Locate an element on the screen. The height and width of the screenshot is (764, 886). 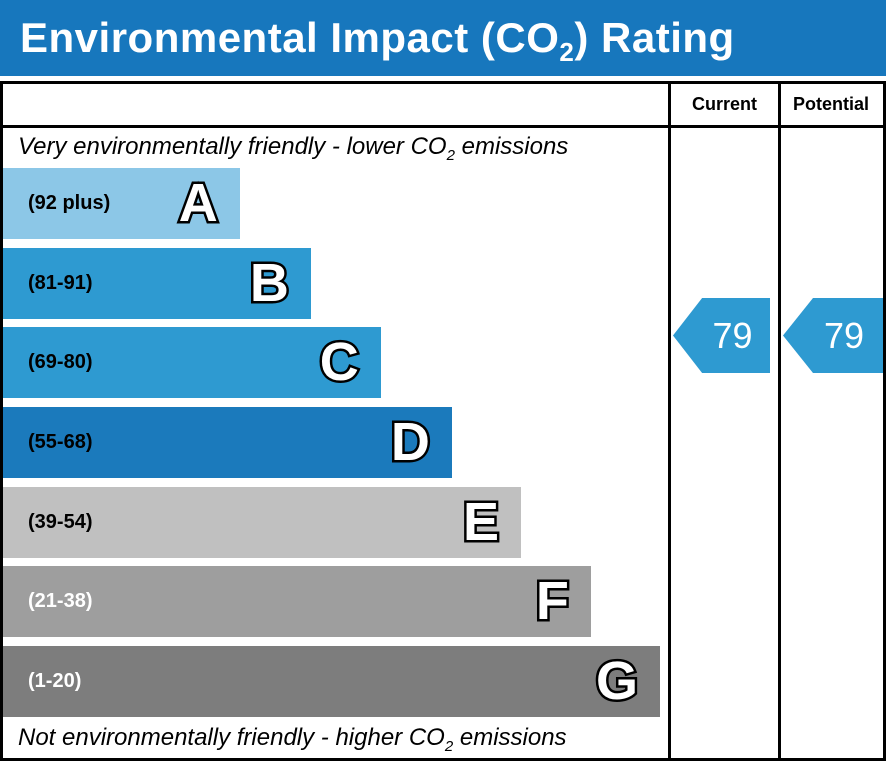
current-rating-arrow: 79 is located at coordinates (721, 335).